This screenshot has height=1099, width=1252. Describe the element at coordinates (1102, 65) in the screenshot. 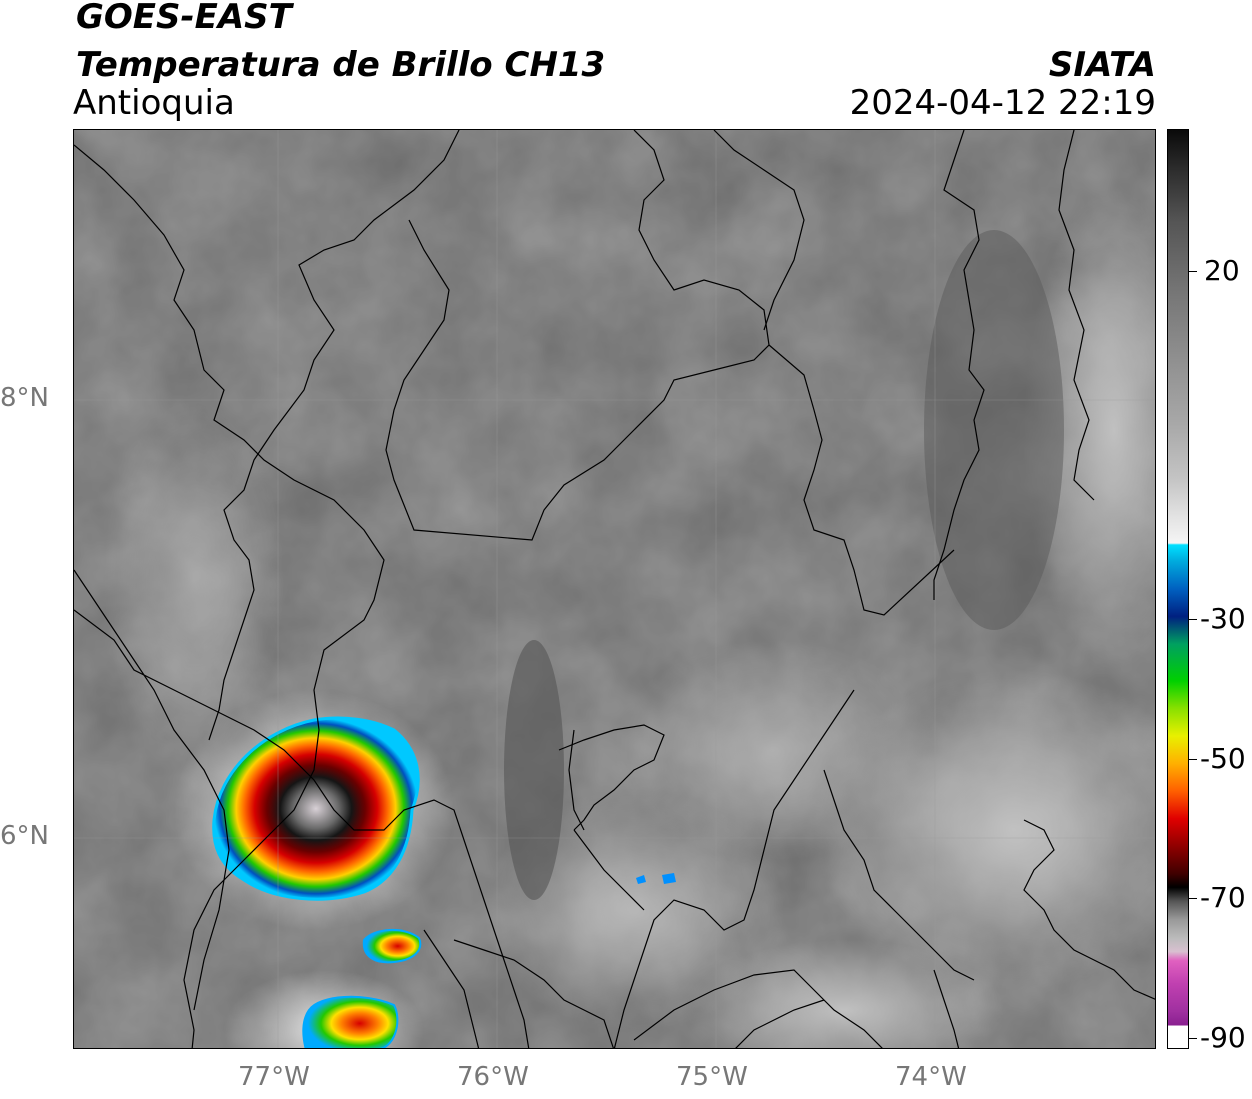

I see `agency-label: SIATA` at that location.